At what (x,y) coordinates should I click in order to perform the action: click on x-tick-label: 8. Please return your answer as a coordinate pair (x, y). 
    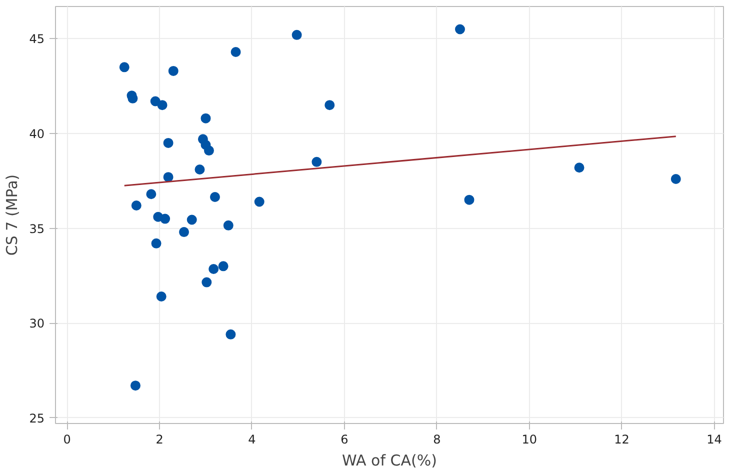
    Looking at the image, I should click on (437, 439).